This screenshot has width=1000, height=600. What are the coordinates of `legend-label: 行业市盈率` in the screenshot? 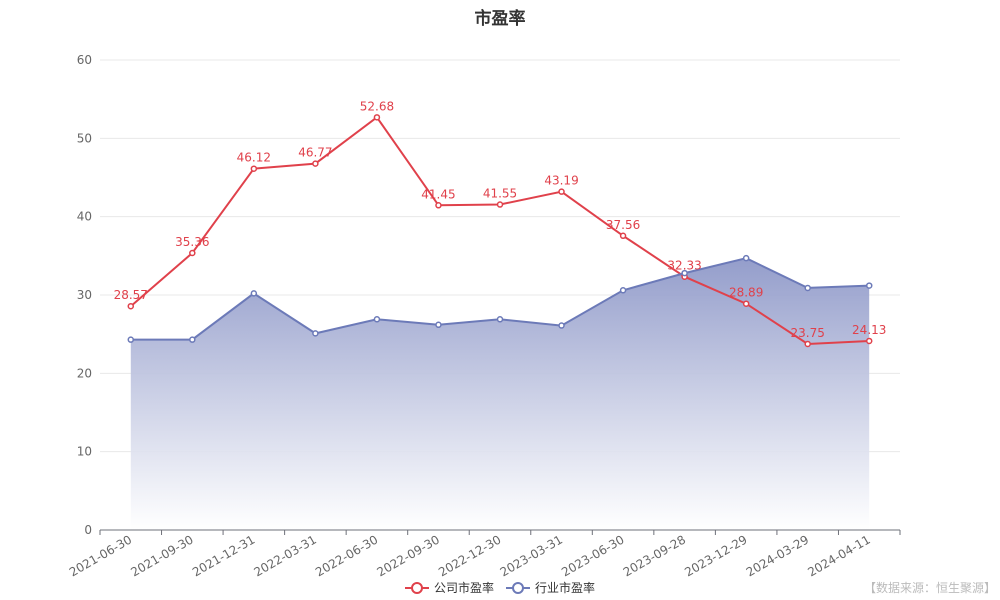 It's located at (565, 587).